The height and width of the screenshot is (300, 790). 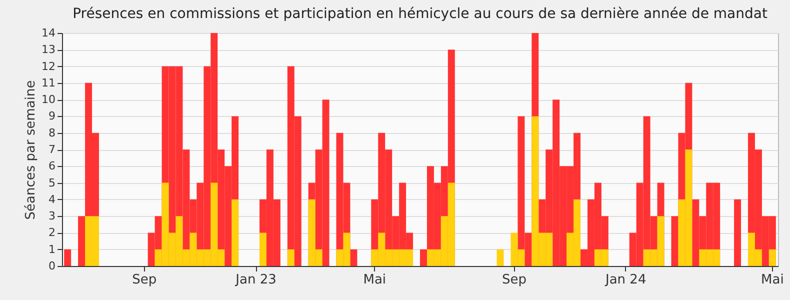 I want to click on y-tick-label: 14, so click(x=49, y=33).